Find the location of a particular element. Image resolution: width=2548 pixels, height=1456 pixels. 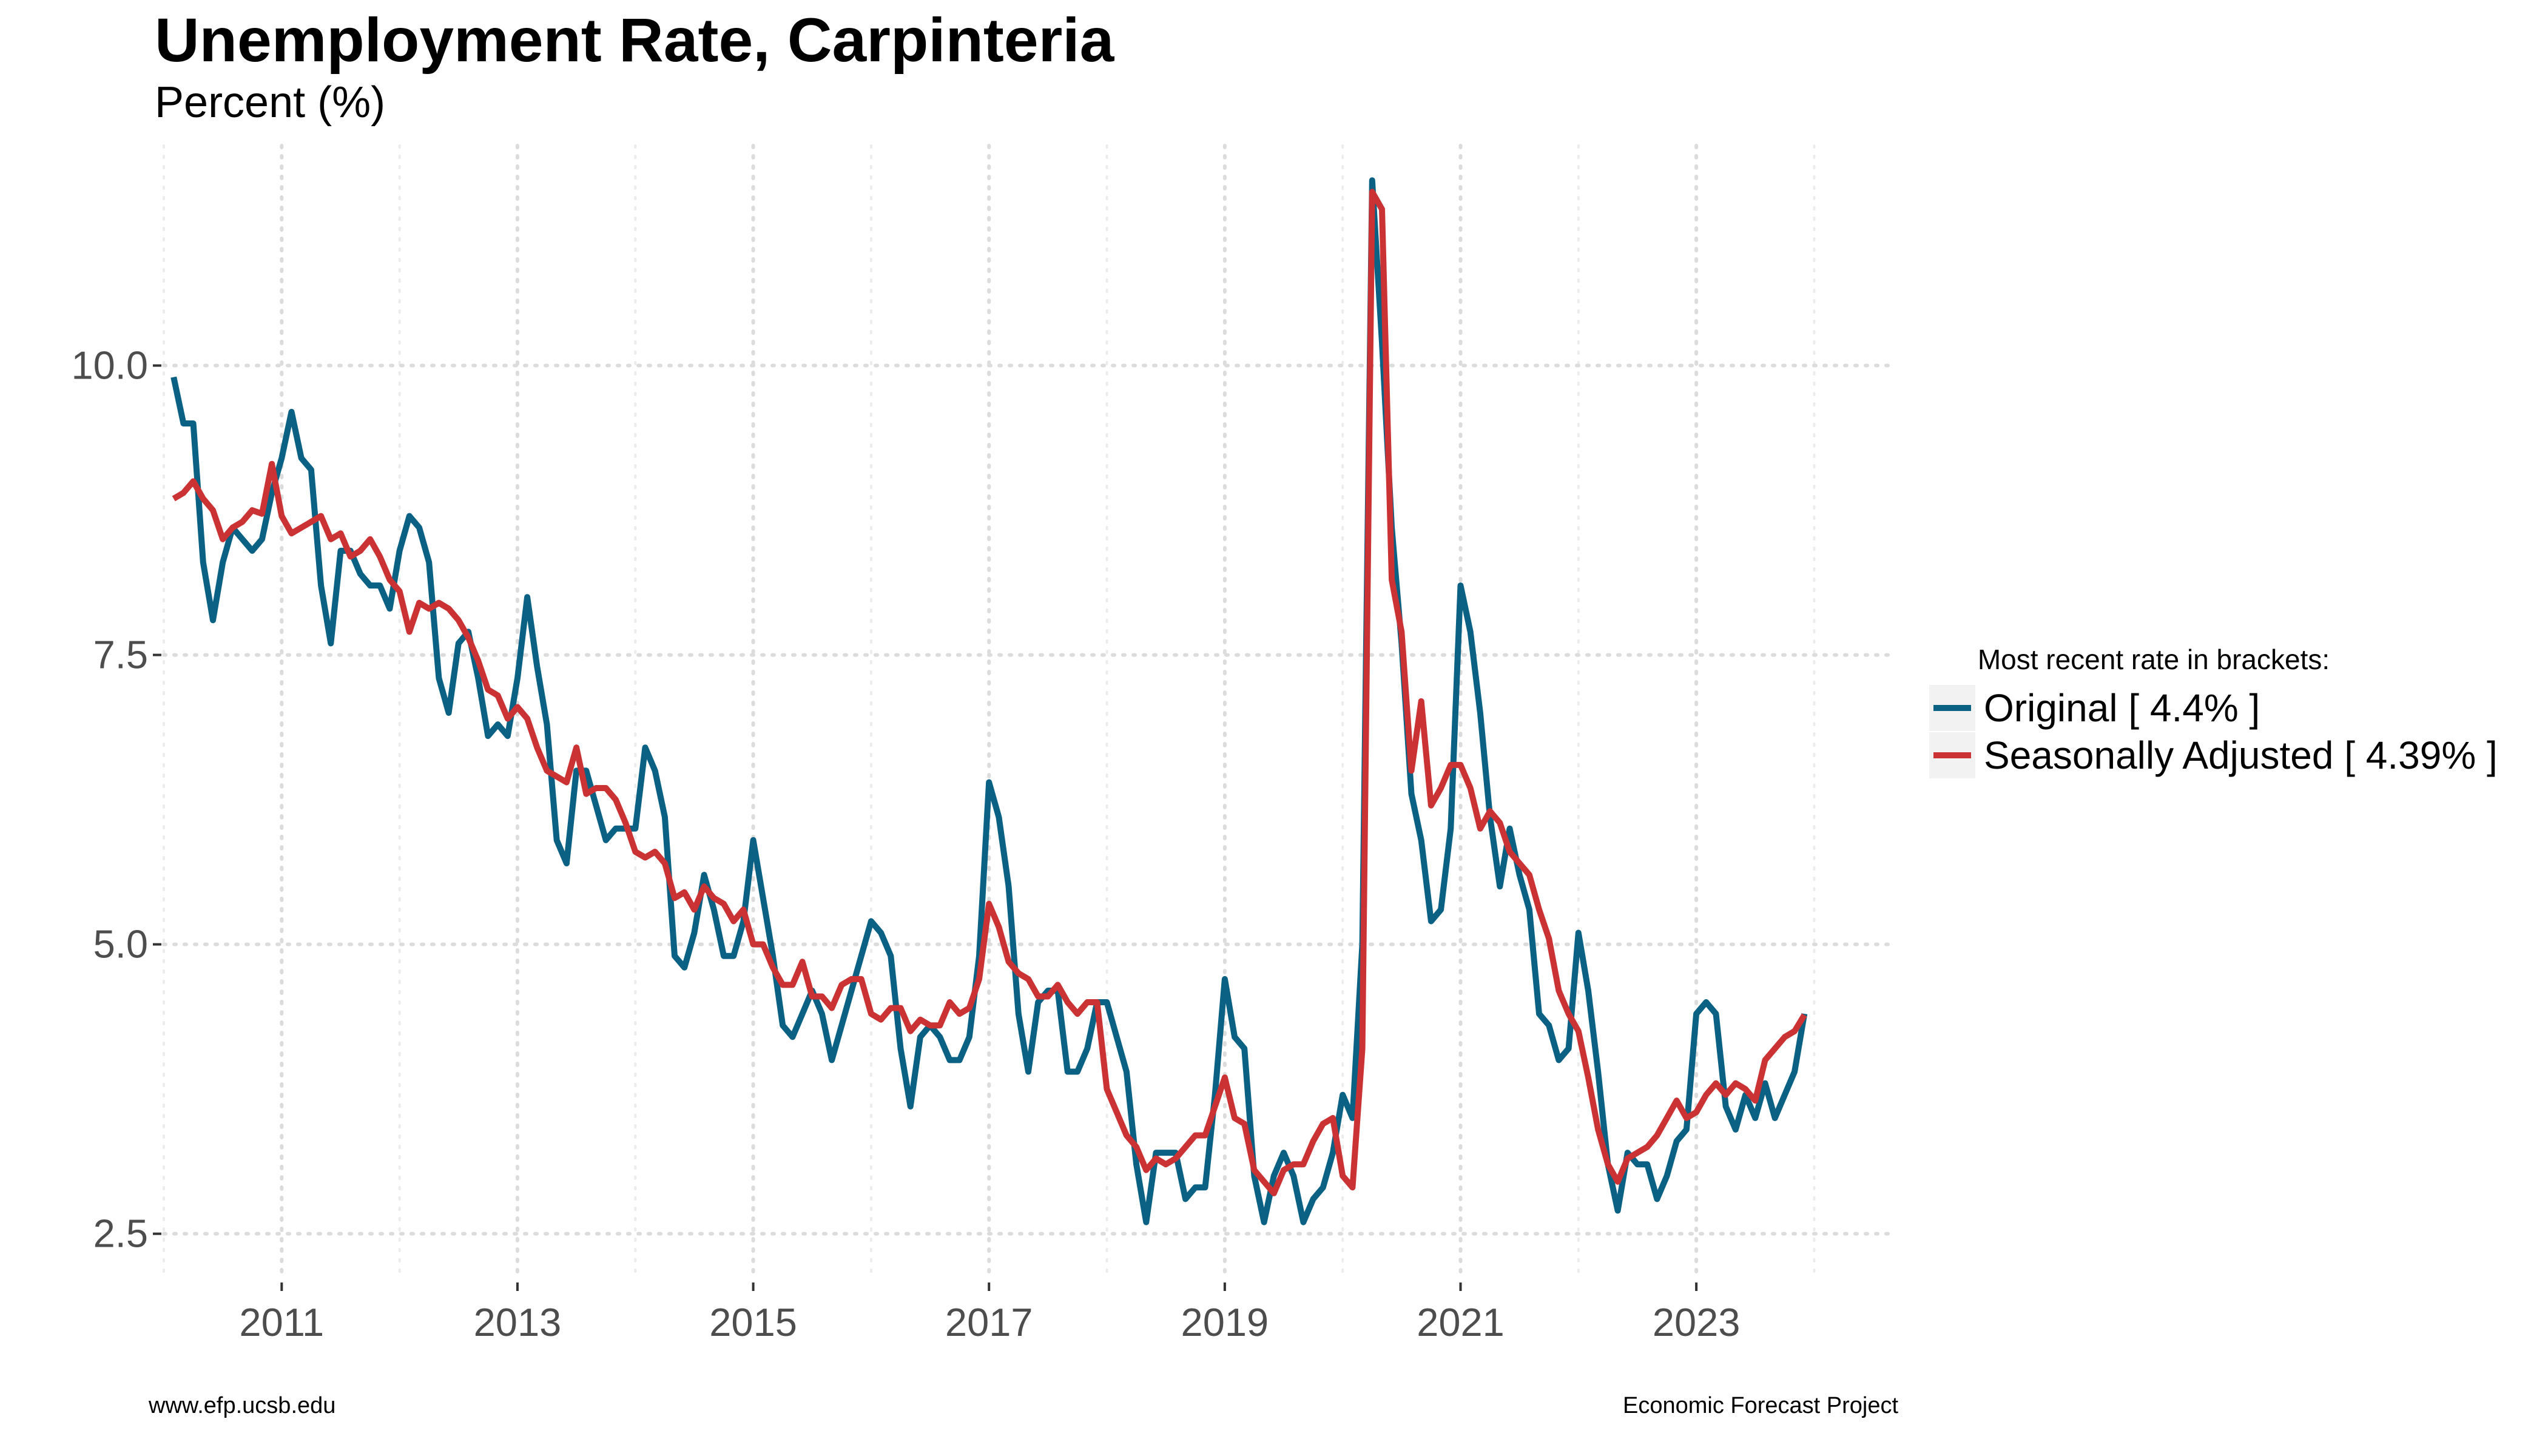

x-tick-label: 2017 is located at coordinates (989, 1322).